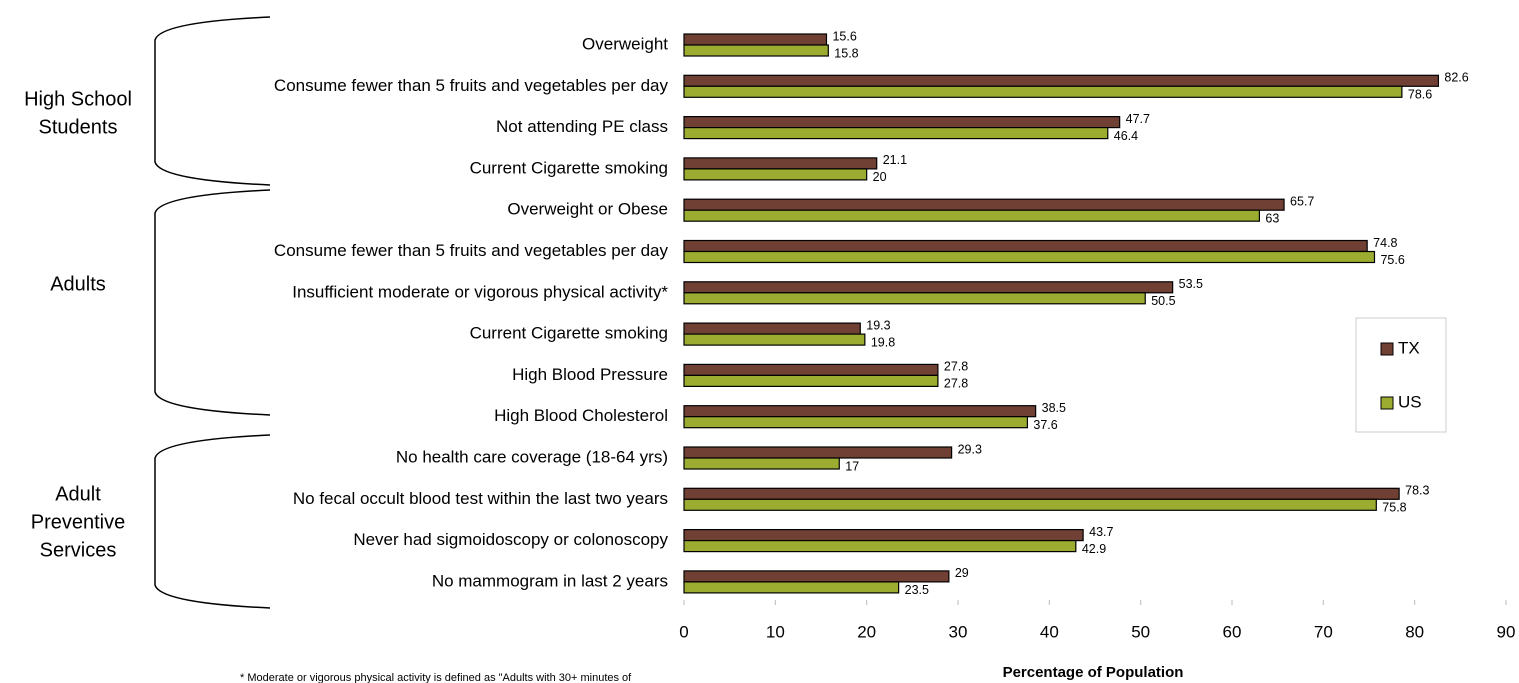  Describe the element at coordinates (1417, 491) in the screenshot. I see `value-label: 78.3` at that location.